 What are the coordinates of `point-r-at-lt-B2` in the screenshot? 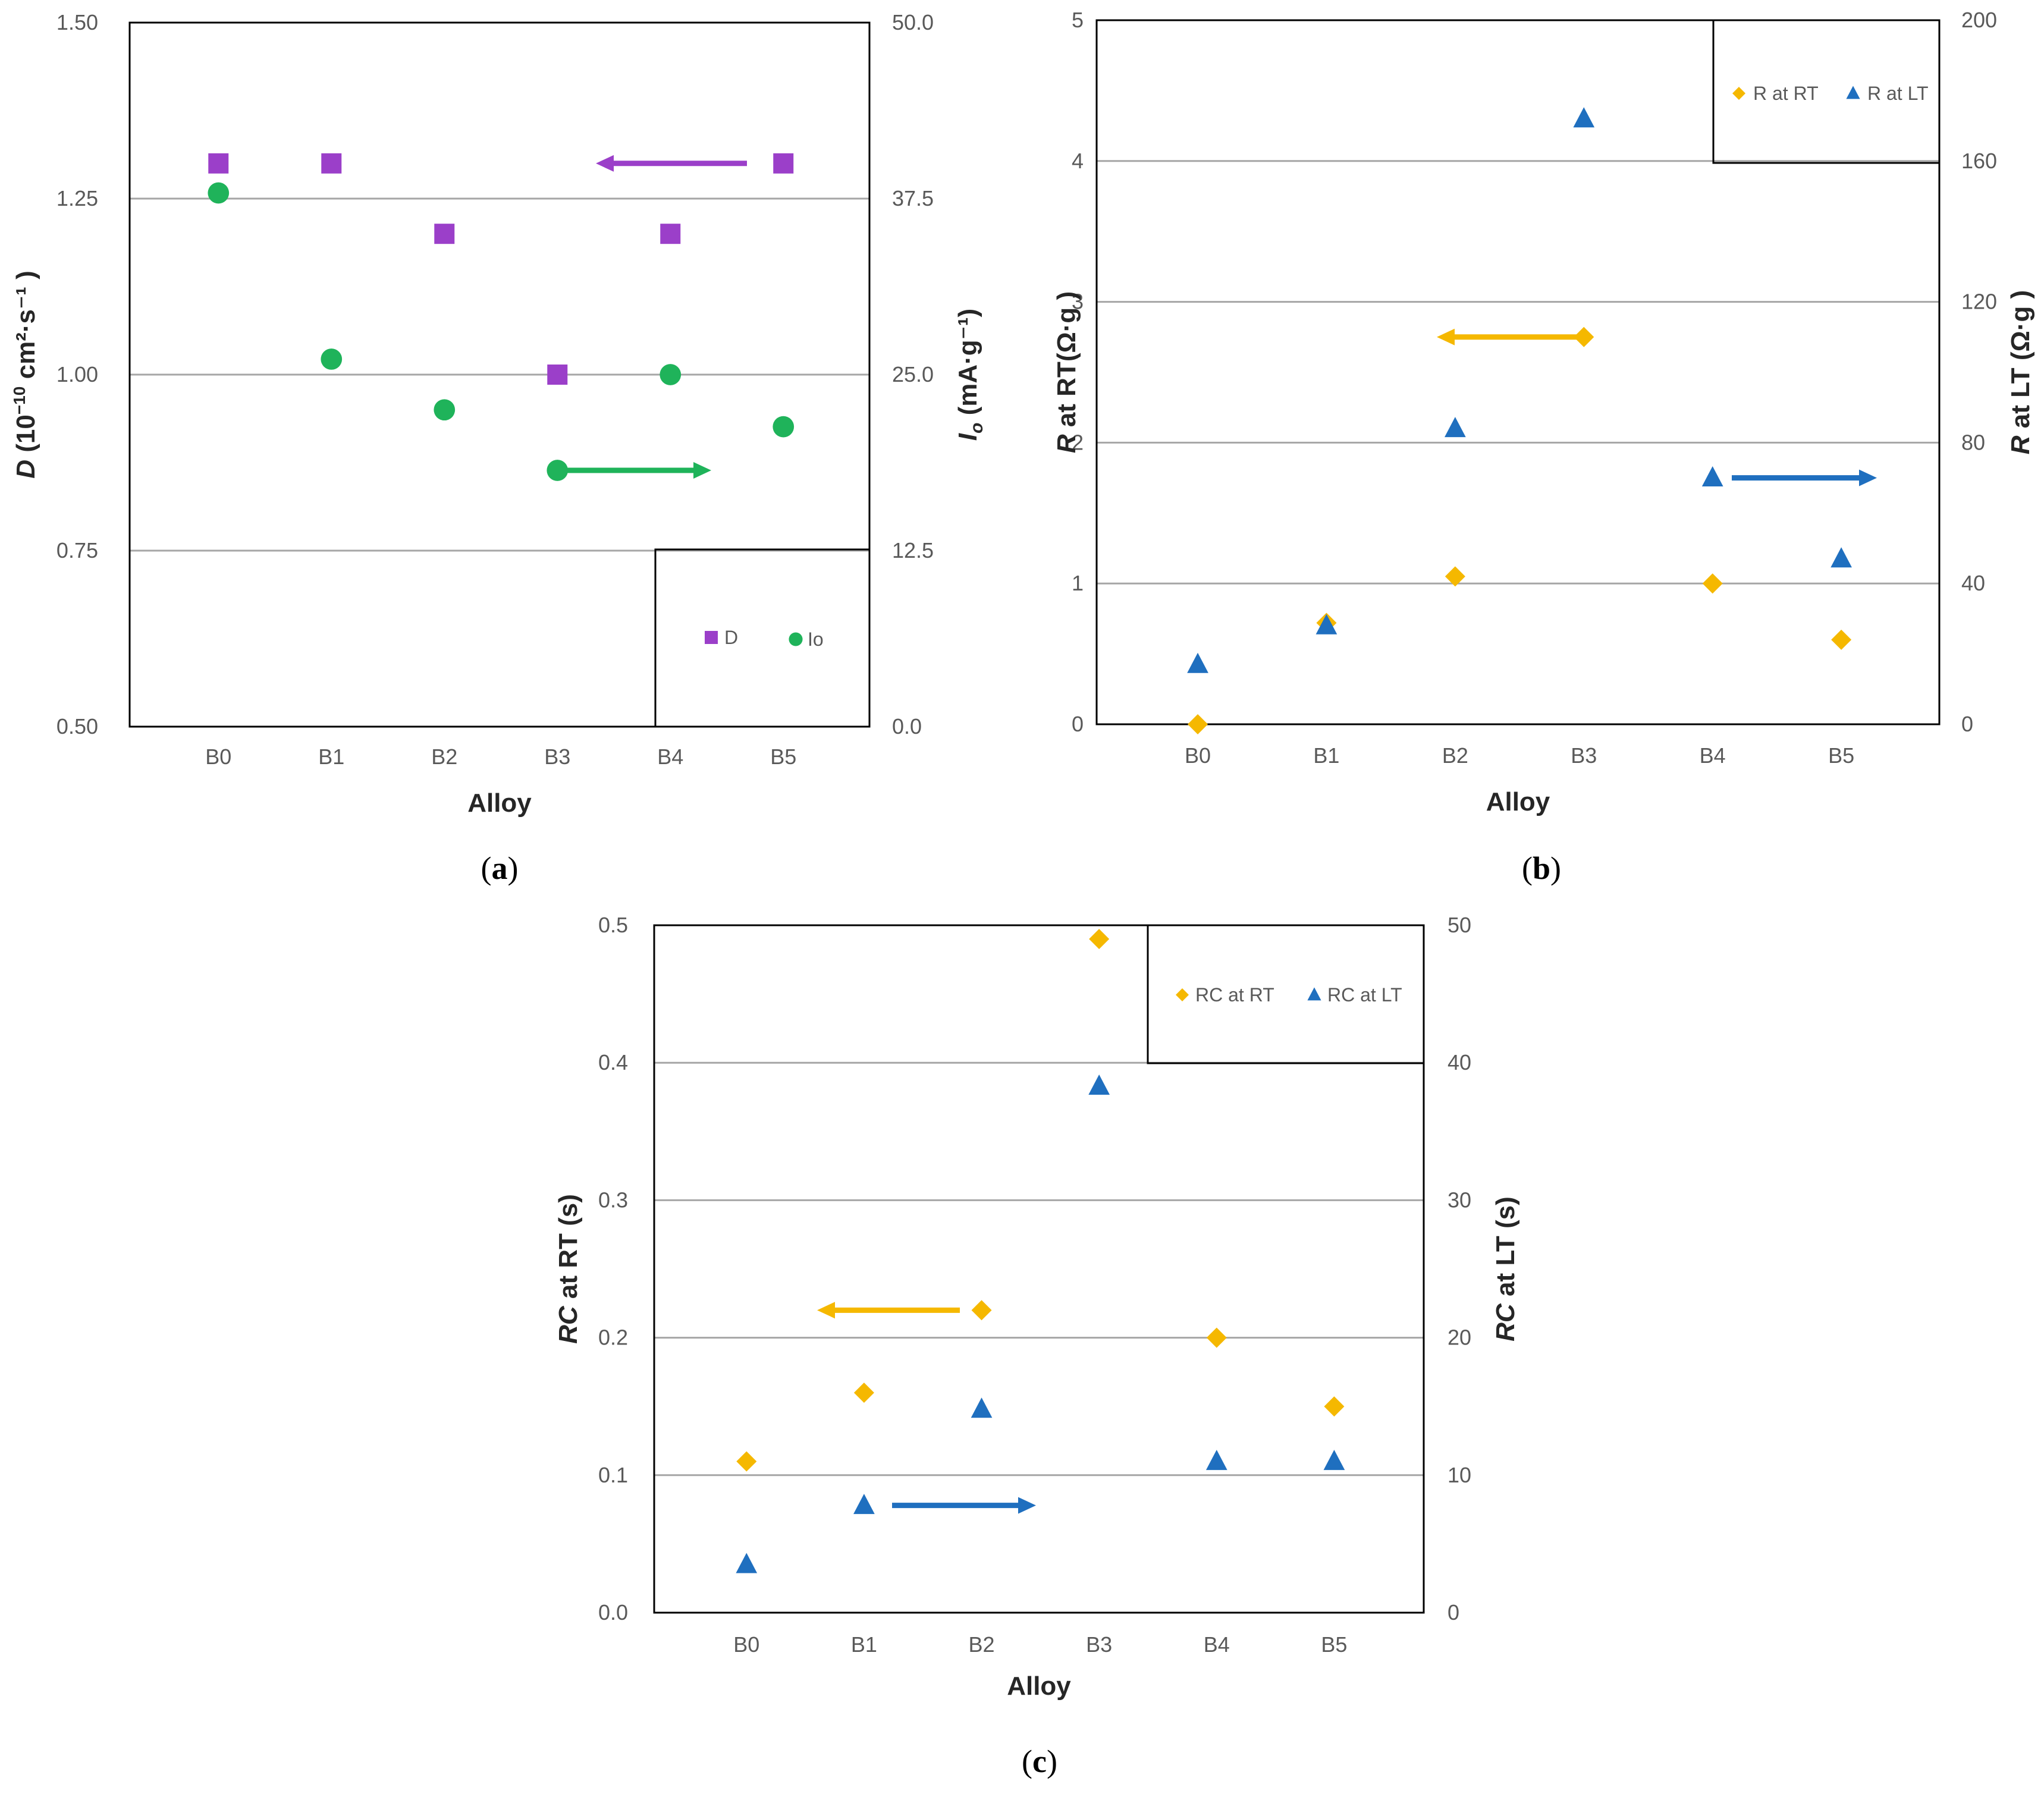 It's located at (1455, 428).